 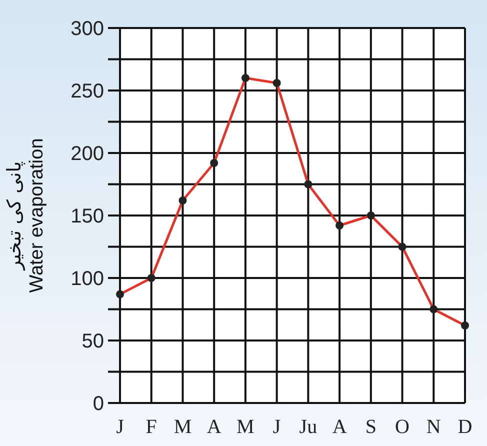 I want to click on y-tick-label: 200, so click(x=87, y=154).